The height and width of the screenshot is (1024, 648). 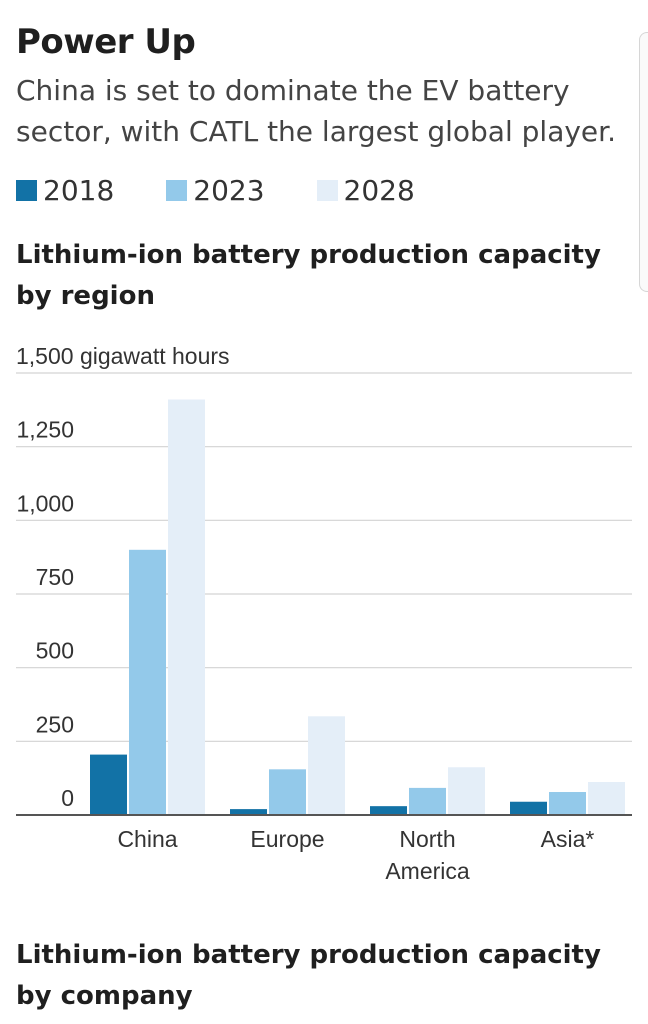 What do you see at coordinates (45, 430) in the screenshot?
I see `y-tick-label: 1,250` at bounding box center [45, 430].